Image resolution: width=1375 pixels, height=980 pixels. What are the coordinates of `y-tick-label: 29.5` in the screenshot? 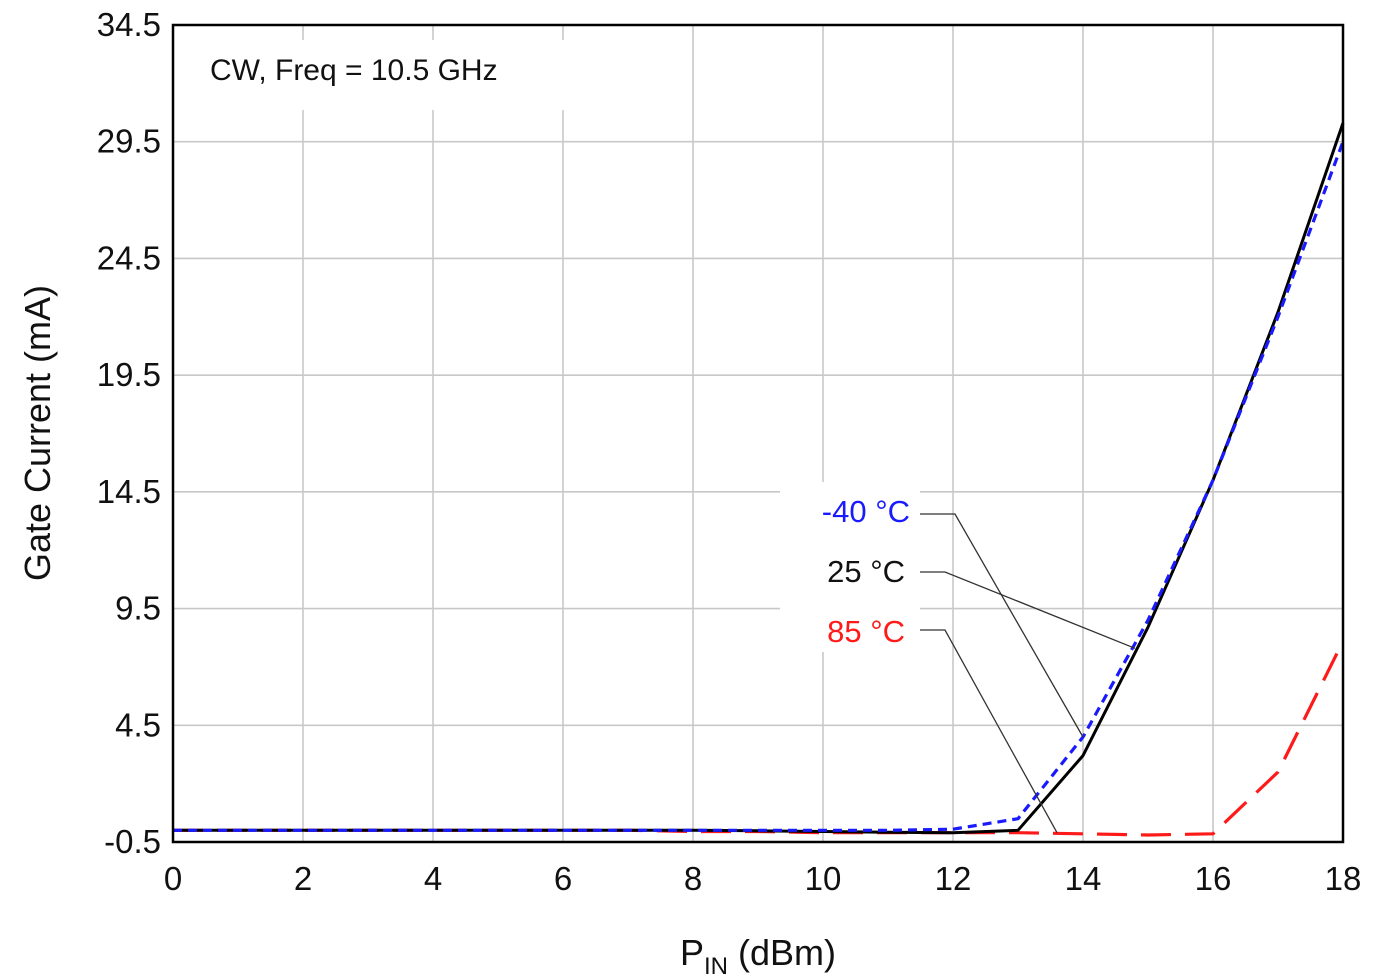 It's located at (129, 141).